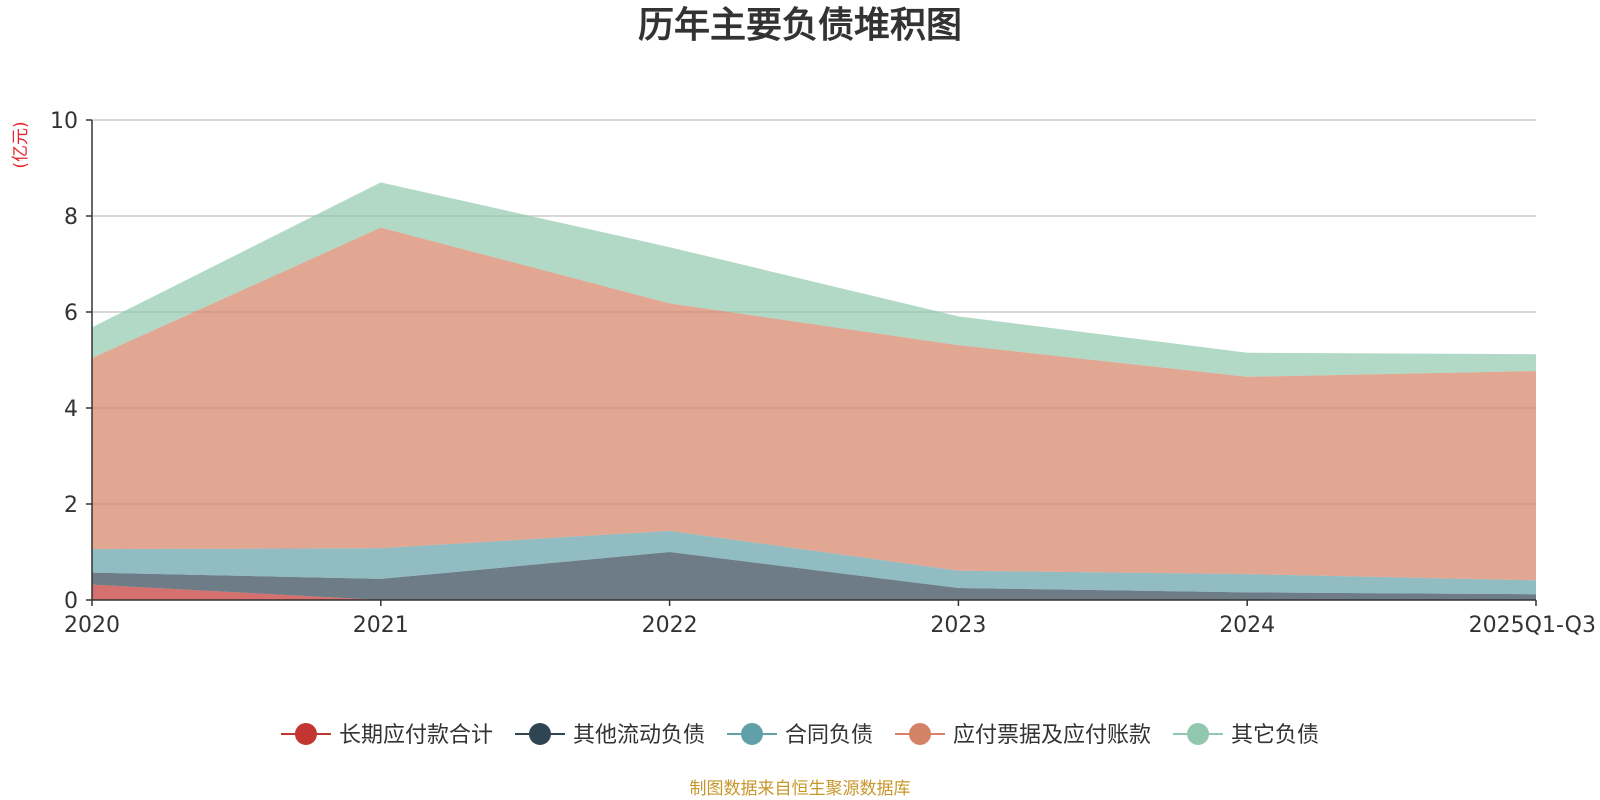 This screenshot has width=1600, height=800. I want to click on data-source-note: 制图数据来自恒生聚源数据库, so click(800, 789).